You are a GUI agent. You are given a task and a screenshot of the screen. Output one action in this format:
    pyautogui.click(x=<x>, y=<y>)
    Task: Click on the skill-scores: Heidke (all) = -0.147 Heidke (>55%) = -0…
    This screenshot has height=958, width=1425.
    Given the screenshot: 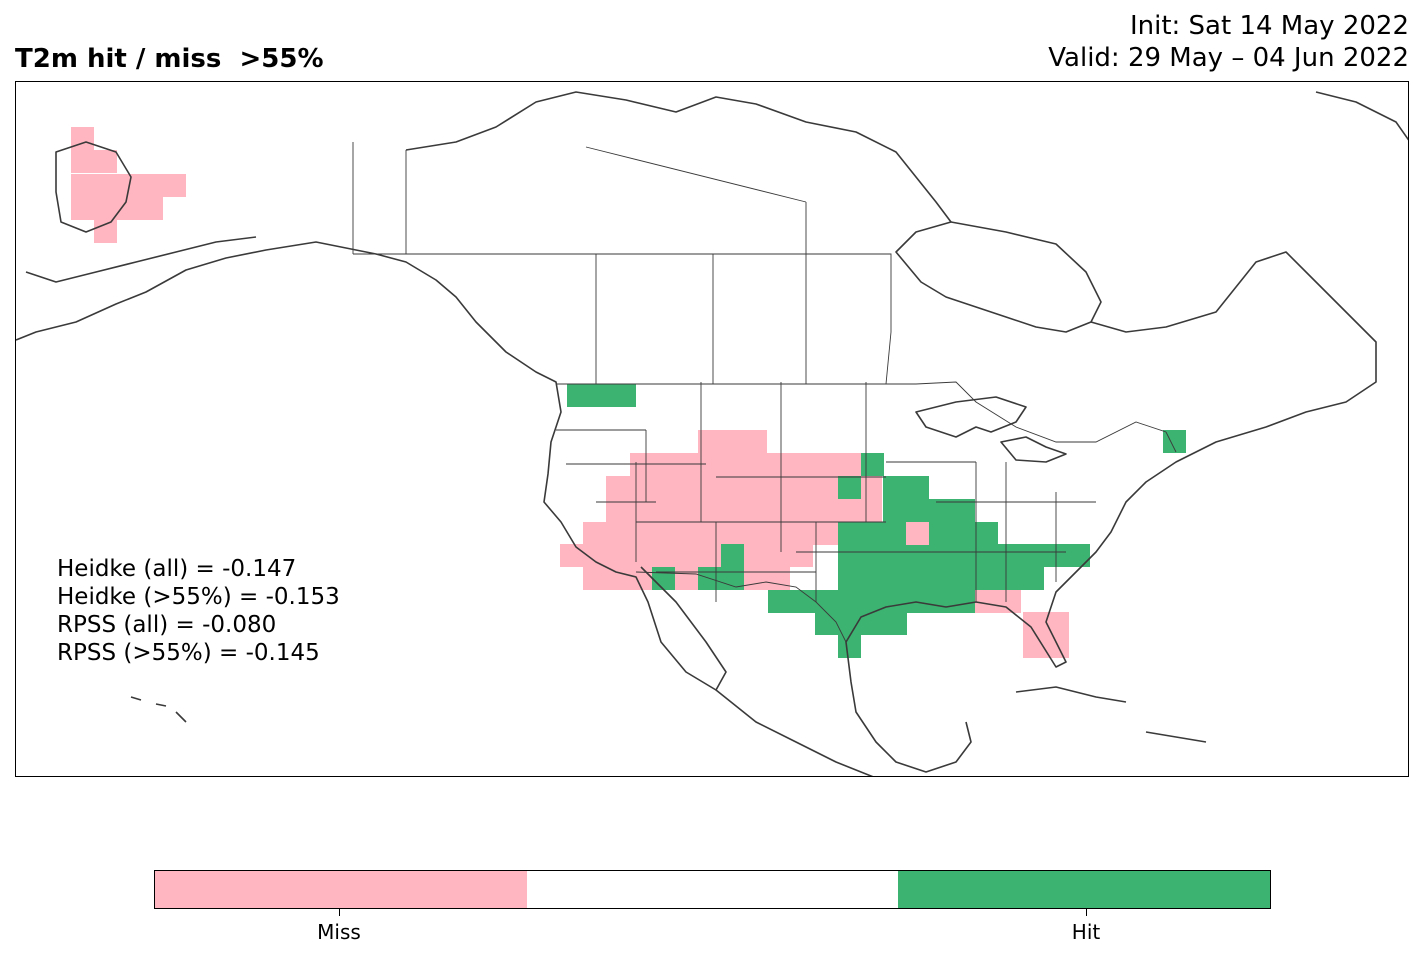 What is the action you would take?
    pyautogui.click(x=198, y=611)
    